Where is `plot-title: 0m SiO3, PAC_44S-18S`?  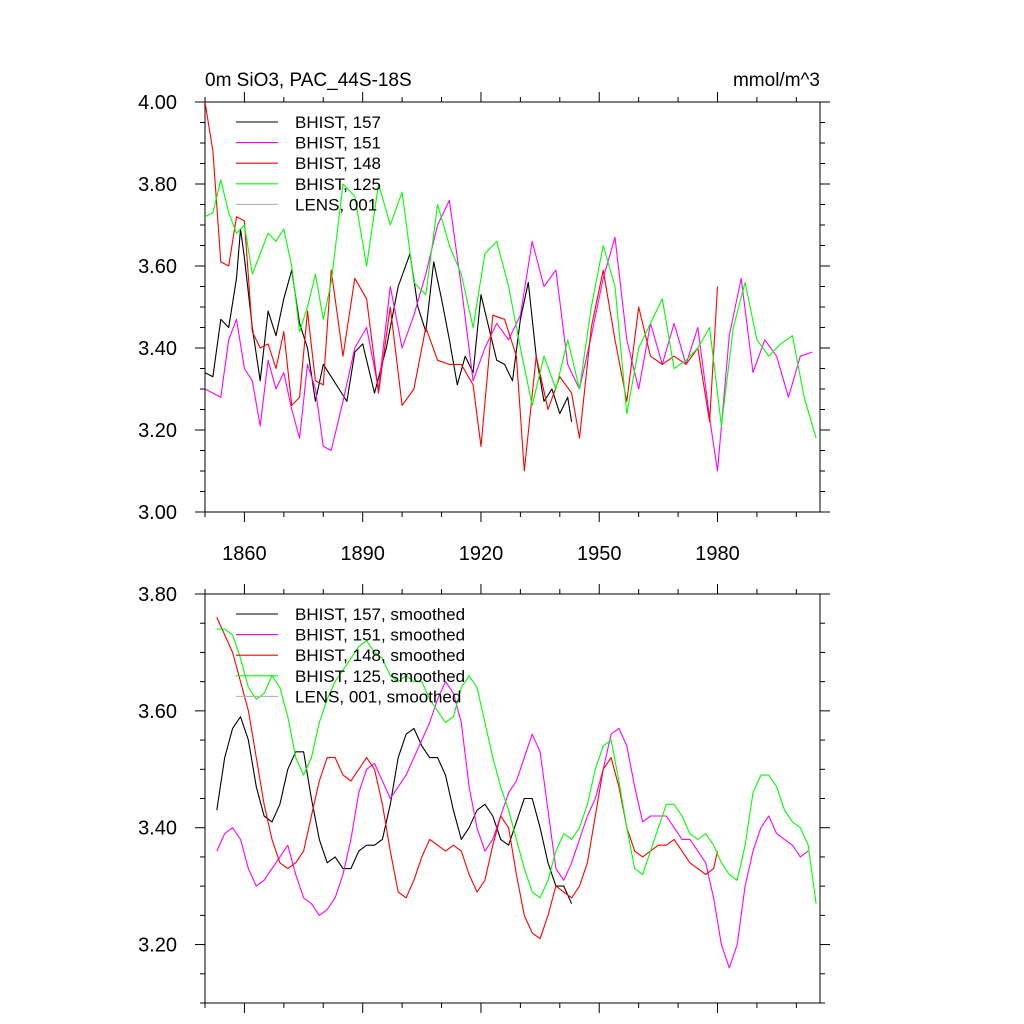 plot-title: 0m SiO3, PAC_44S-18S is located at coordinates (308, 80).